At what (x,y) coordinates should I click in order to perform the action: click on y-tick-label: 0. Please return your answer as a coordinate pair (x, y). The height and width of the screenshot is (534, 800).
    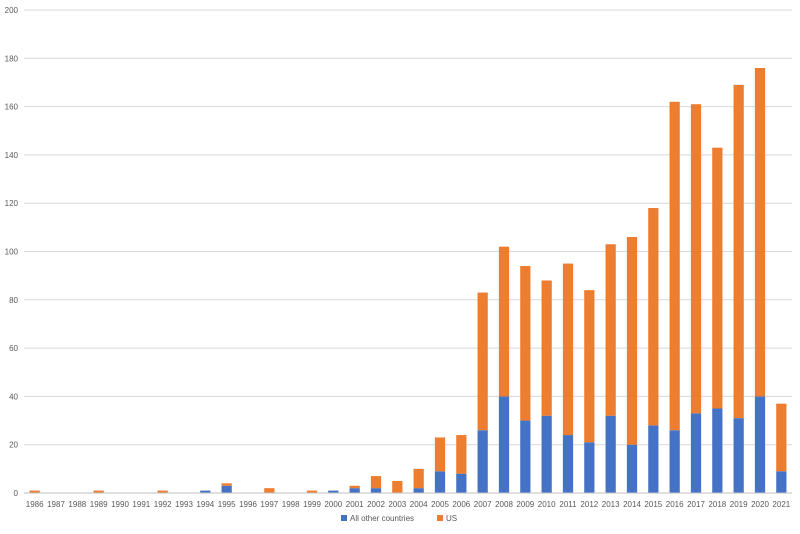
    Looking at the image, I should click on (16, 493).